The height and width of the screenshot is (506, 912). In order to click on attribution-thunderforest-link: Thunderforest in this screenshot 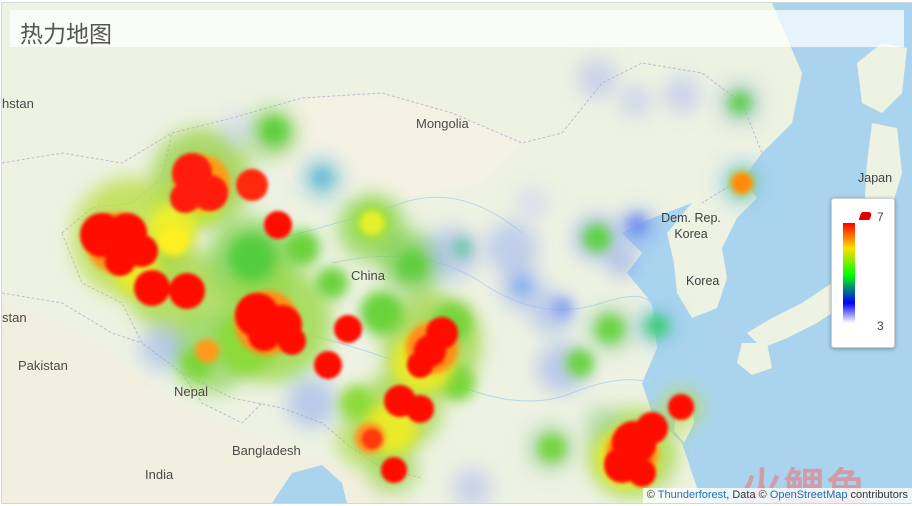, I will do `click(692, 495)`.